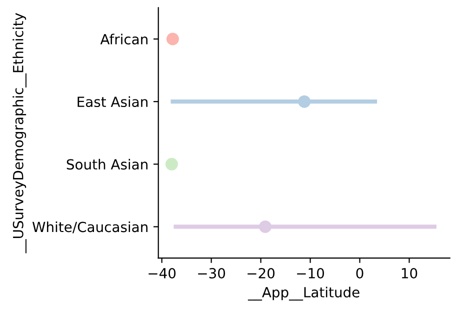 The image size is (459, 309). What do you see at coordinates (113, 102) in the screenshot?
I see `y-tick-label: East Asian` at bounding box center [113, 102].